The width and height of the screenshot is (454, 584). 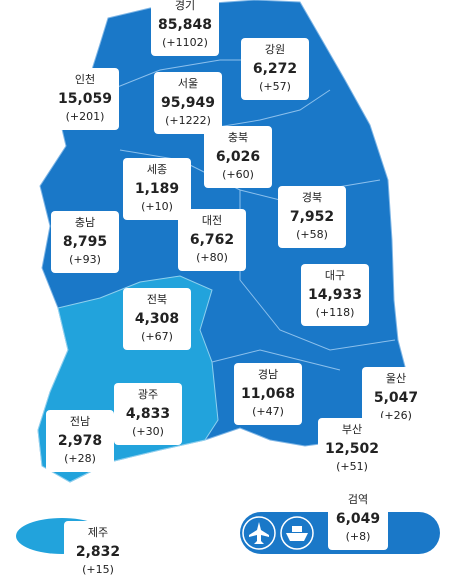 I want to click on region-total: 11,068, so click(x=268, y=394).